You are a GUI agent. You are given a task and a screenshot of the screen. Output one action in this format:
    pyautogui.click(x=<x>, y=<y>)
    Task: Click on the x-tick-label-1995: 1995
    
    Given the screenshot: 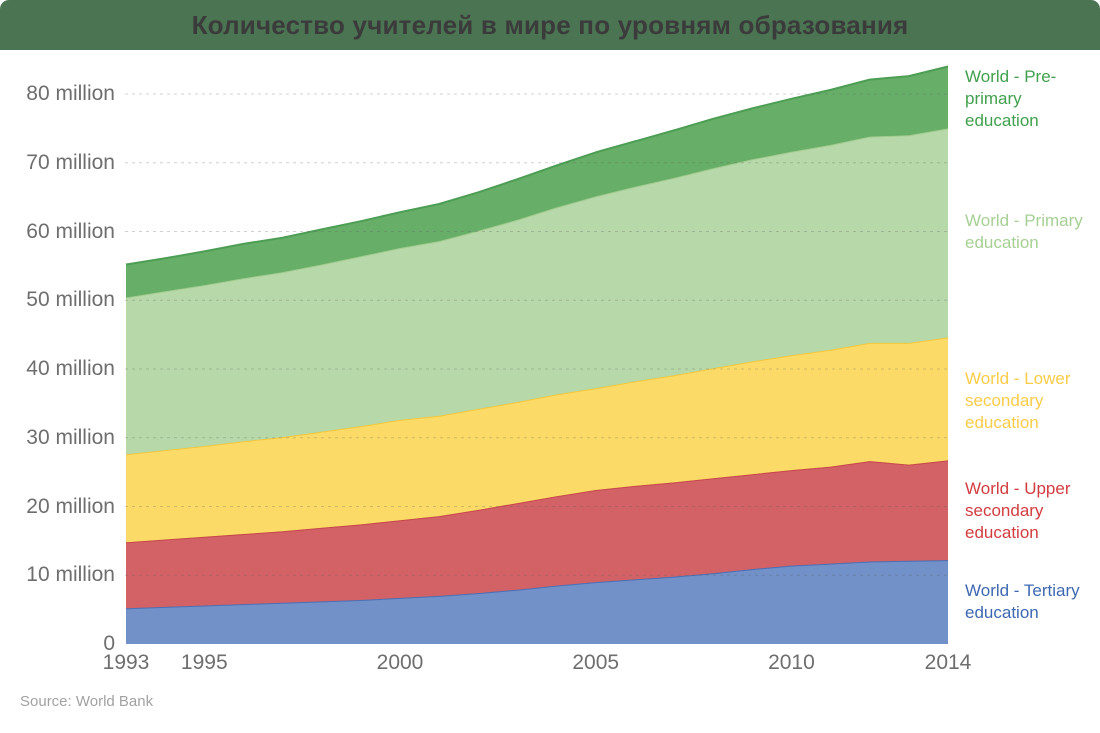 What is the action you would take?
    pyautogui.click(x=204, y=662)
    